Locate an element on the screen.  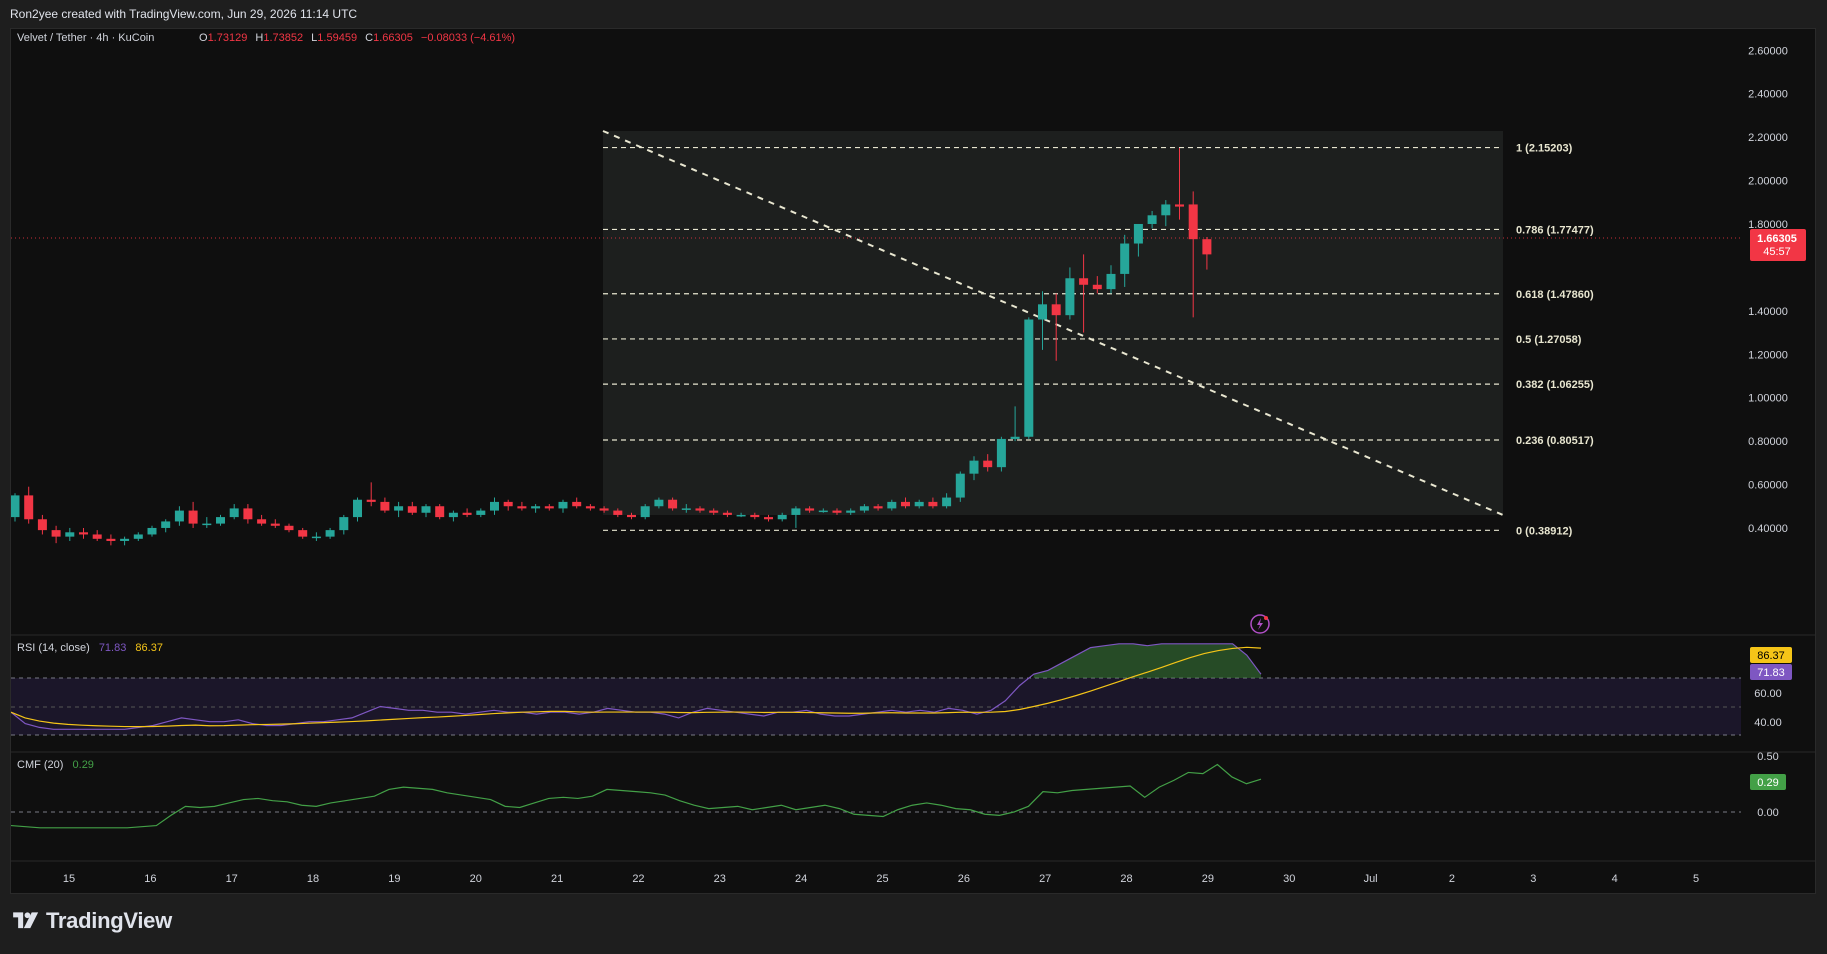
tradingview-logo: TradingView is located at coordinates (92, 921).